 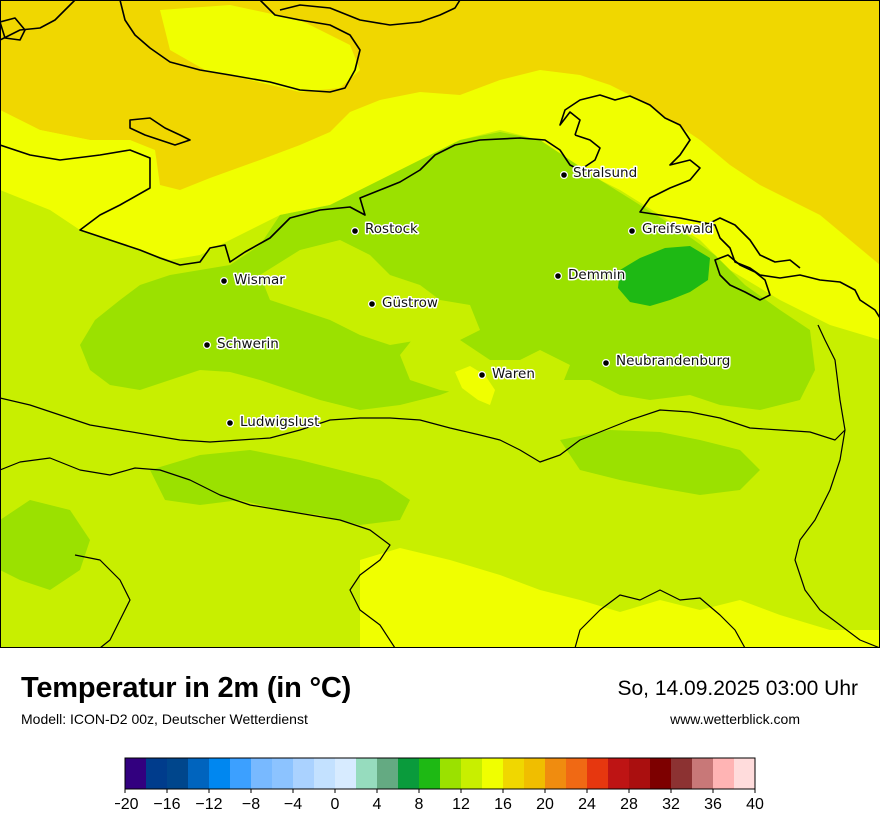 What do you see at coordinates (605, 173) in the screenshot?
I see `city-label: Stralsund` at bounding box center [605, 173].